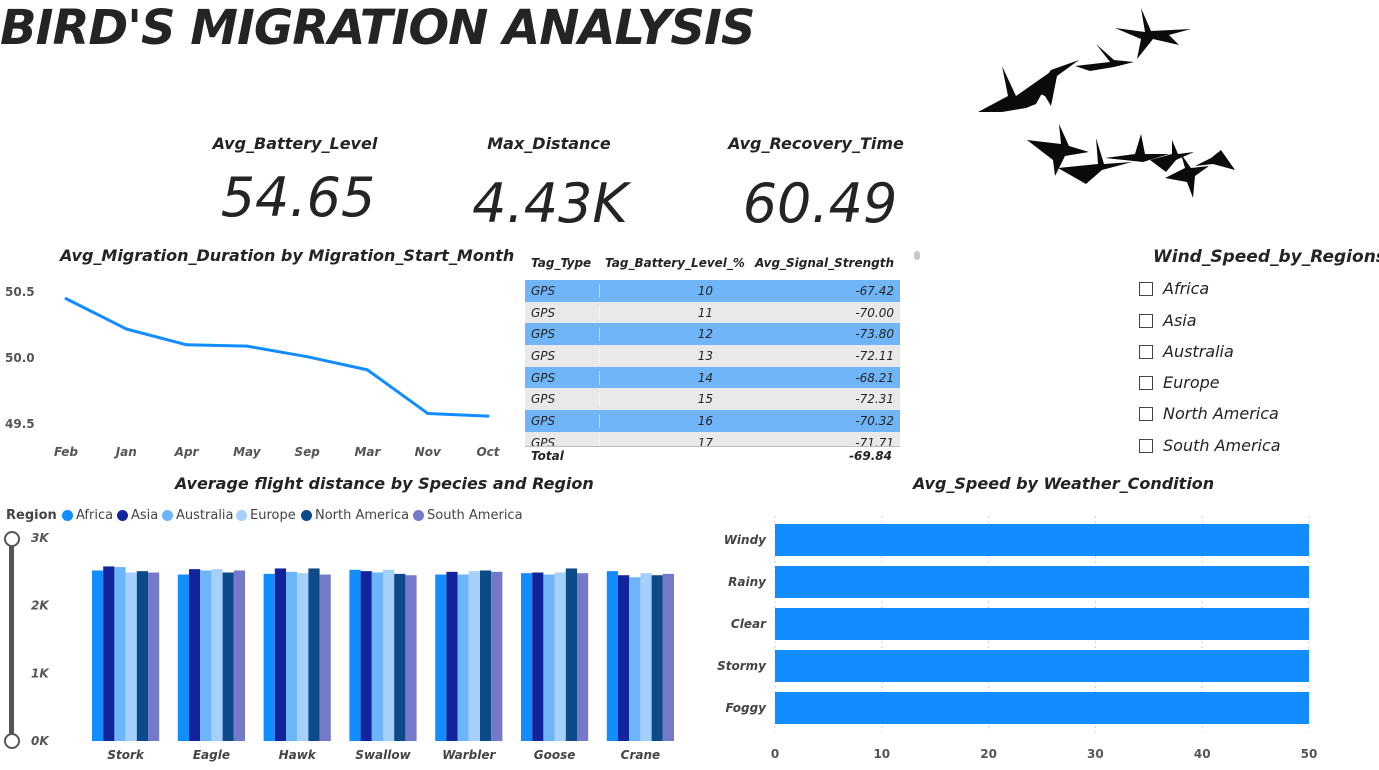 The width and height of the screenshot is (1379, 770). What do you see at coordinates (273, 515) in the screenshot?
I see `legend-label: Europe` at bounding box center [273, 515].